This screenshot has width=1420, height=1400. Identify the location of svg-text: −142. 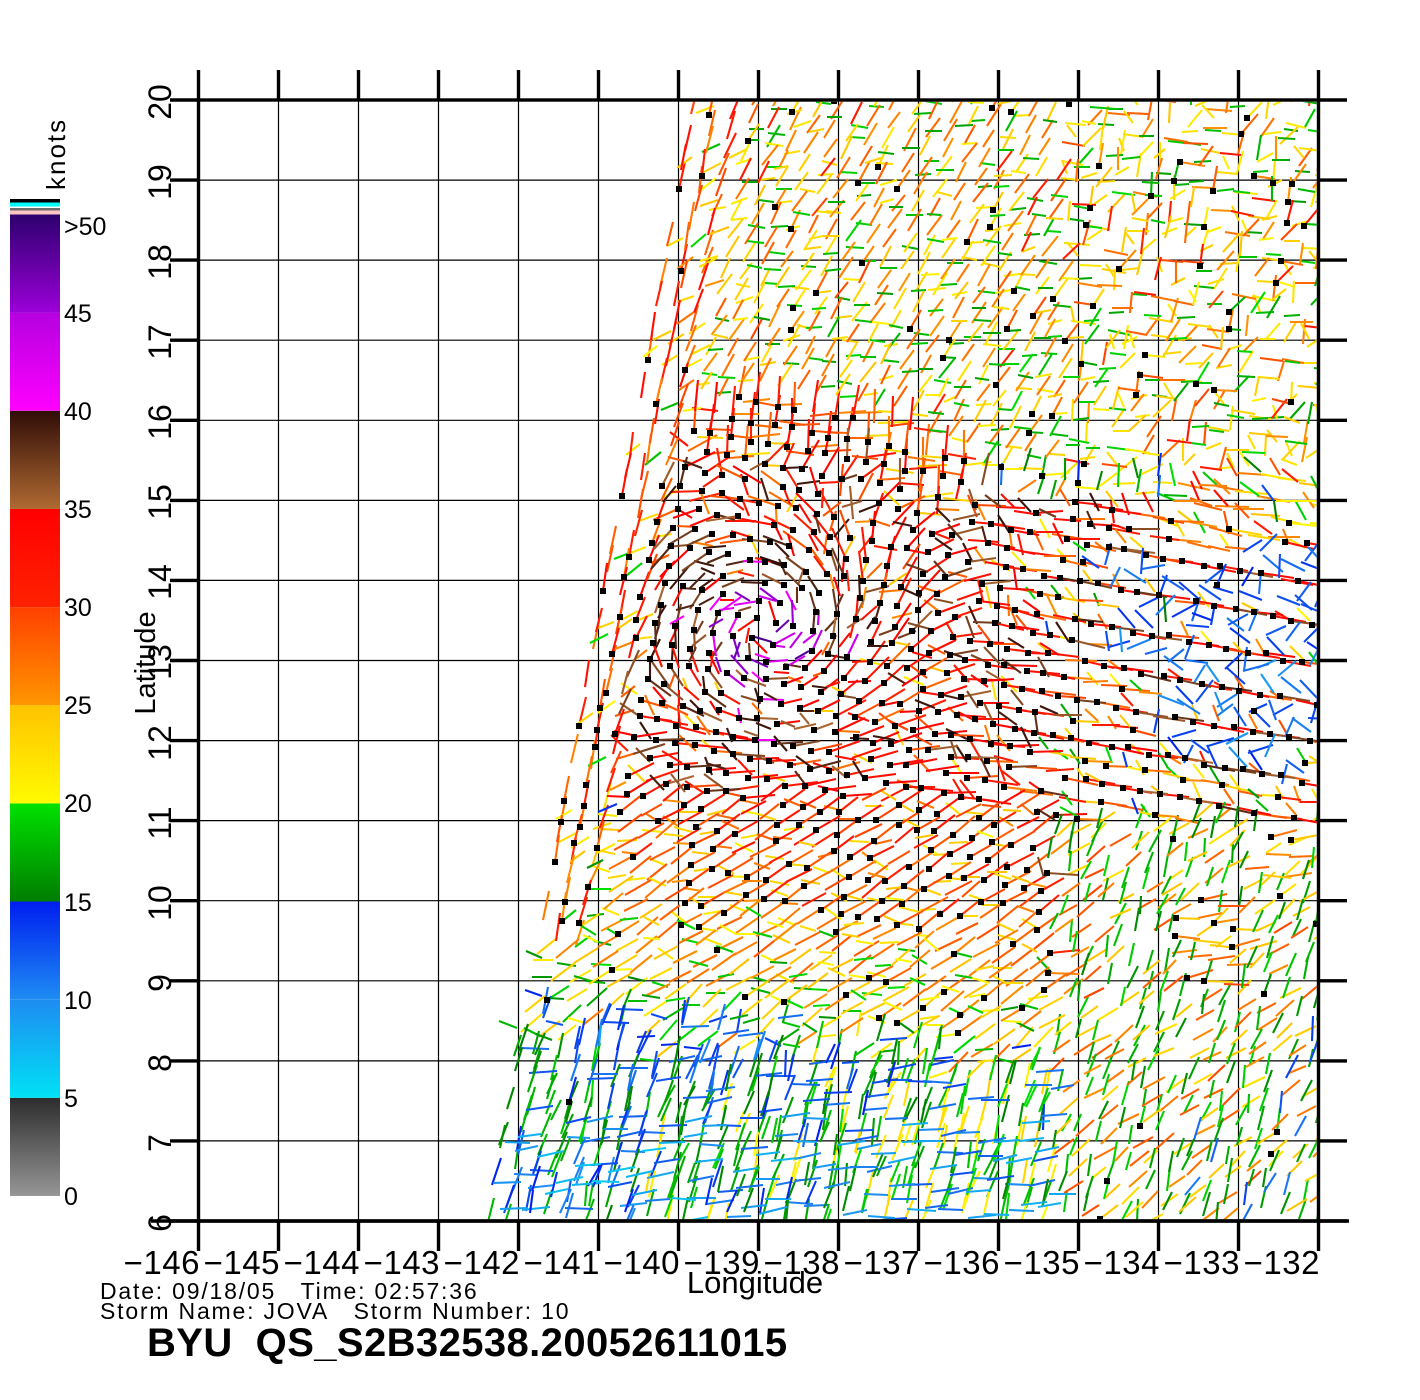
(482, 1262).